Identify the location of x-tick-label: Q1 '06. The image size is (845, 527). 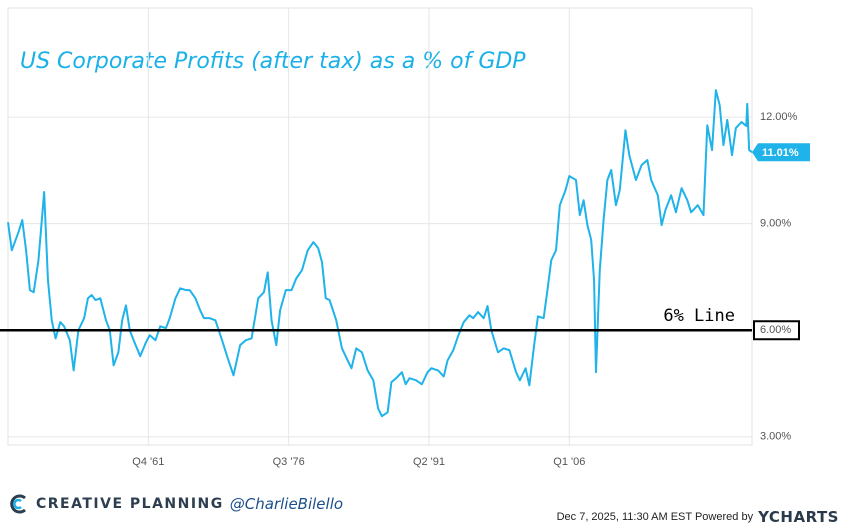
(569, 462).